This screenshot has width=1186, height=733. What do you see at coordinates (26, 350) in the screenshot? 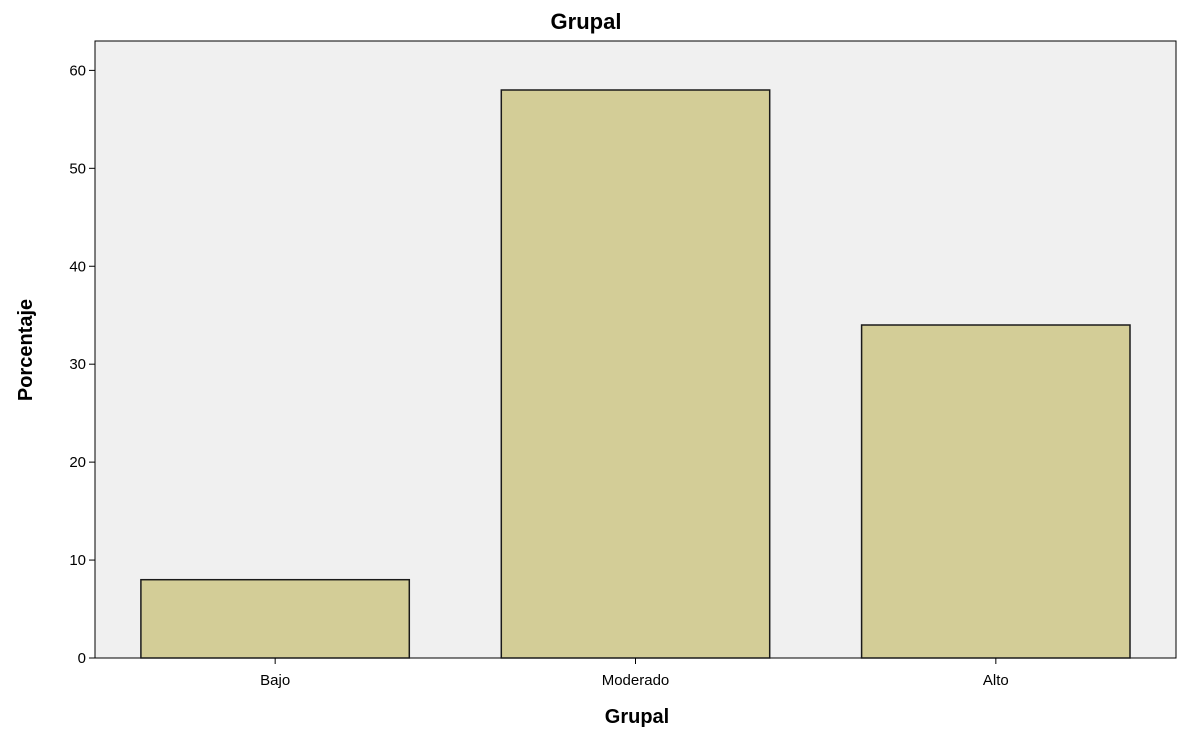
I see `y-axis-title: Porcentaje` at bounding box center [26, 350].